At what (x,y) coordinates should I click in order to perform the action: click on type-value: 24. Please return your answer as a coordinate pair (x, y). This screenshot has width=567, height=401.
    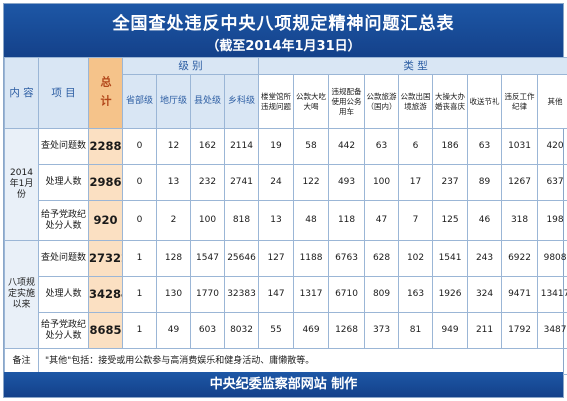
    Looking at the image, I should click on (276, 182).